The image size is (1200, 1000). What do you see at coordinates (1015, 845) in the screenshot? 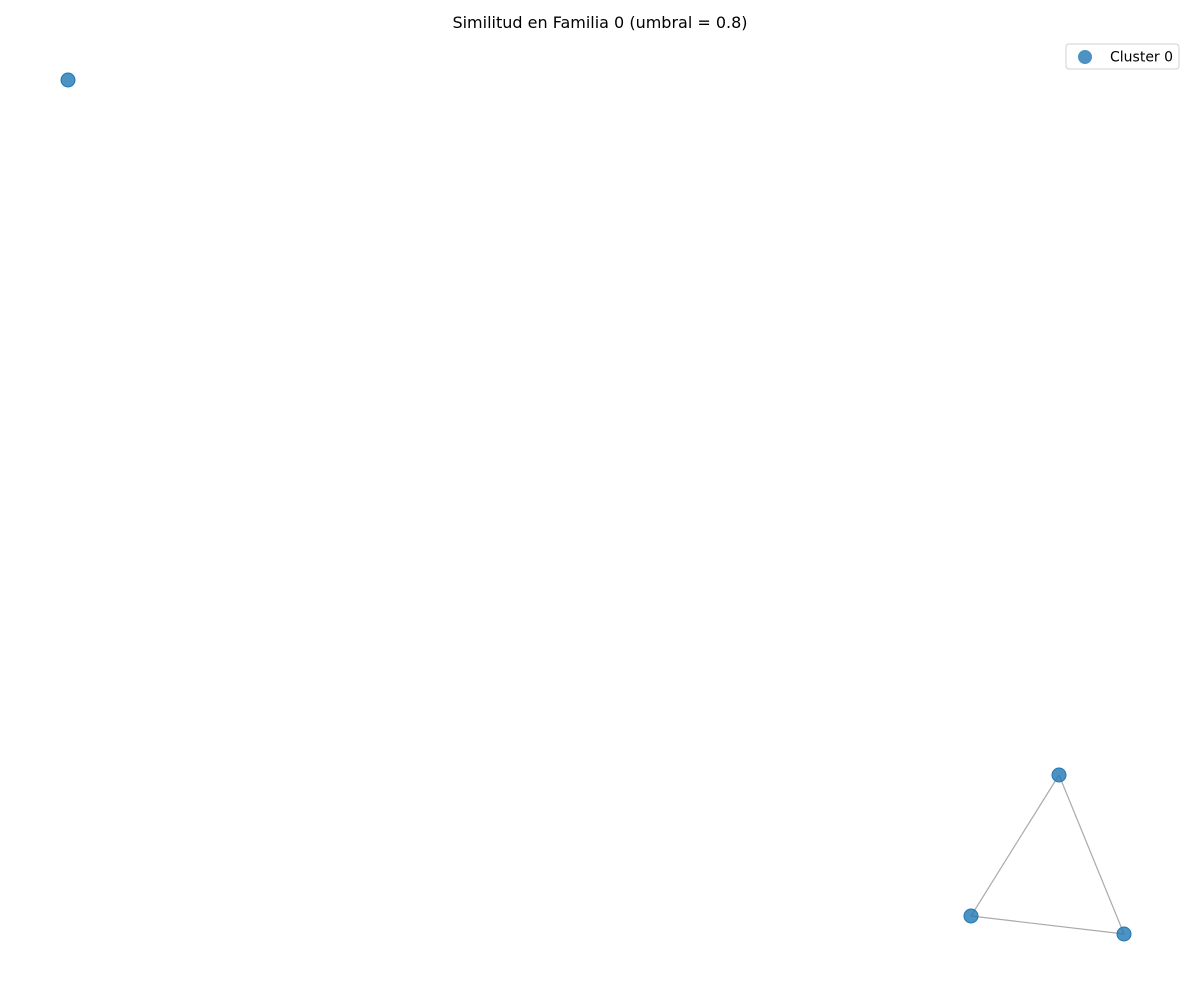
I see `edge-n1-n2` at bounding box center [1015, 845].